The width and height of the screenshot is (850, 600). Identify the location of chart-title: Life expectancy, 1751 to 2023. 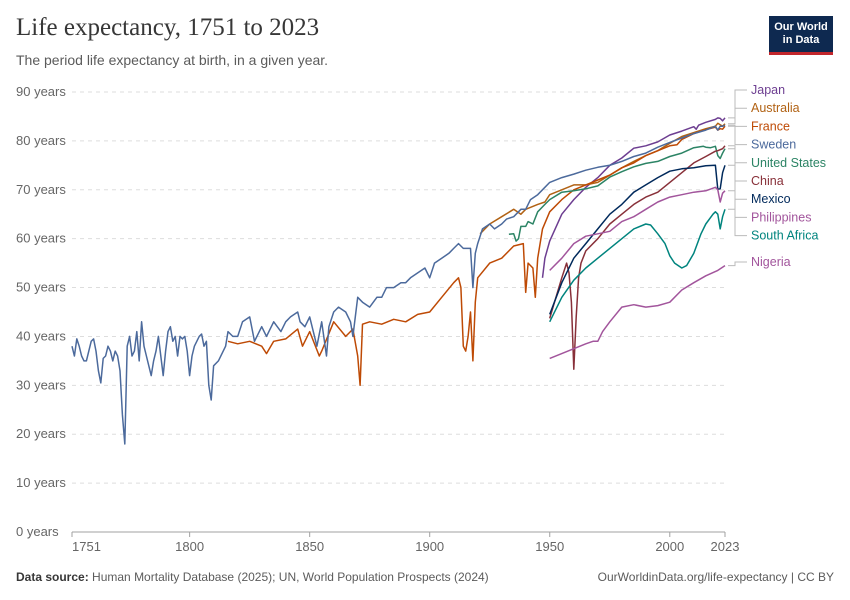
(168, 27).